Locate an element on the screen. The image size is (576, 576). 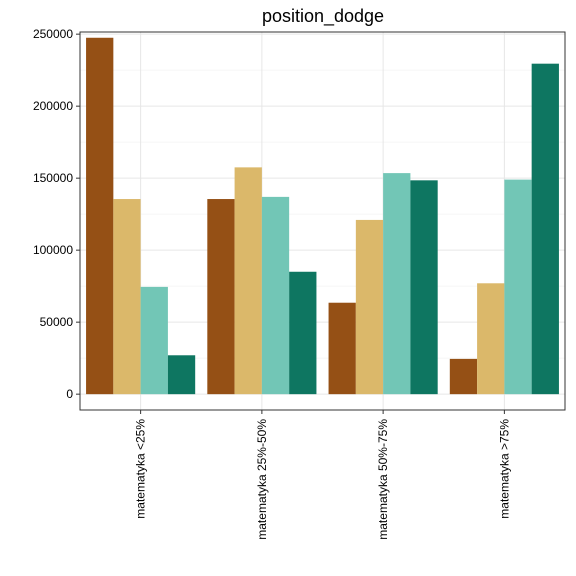
y-tick-label: 100000 is located at coordinates (53, 250).